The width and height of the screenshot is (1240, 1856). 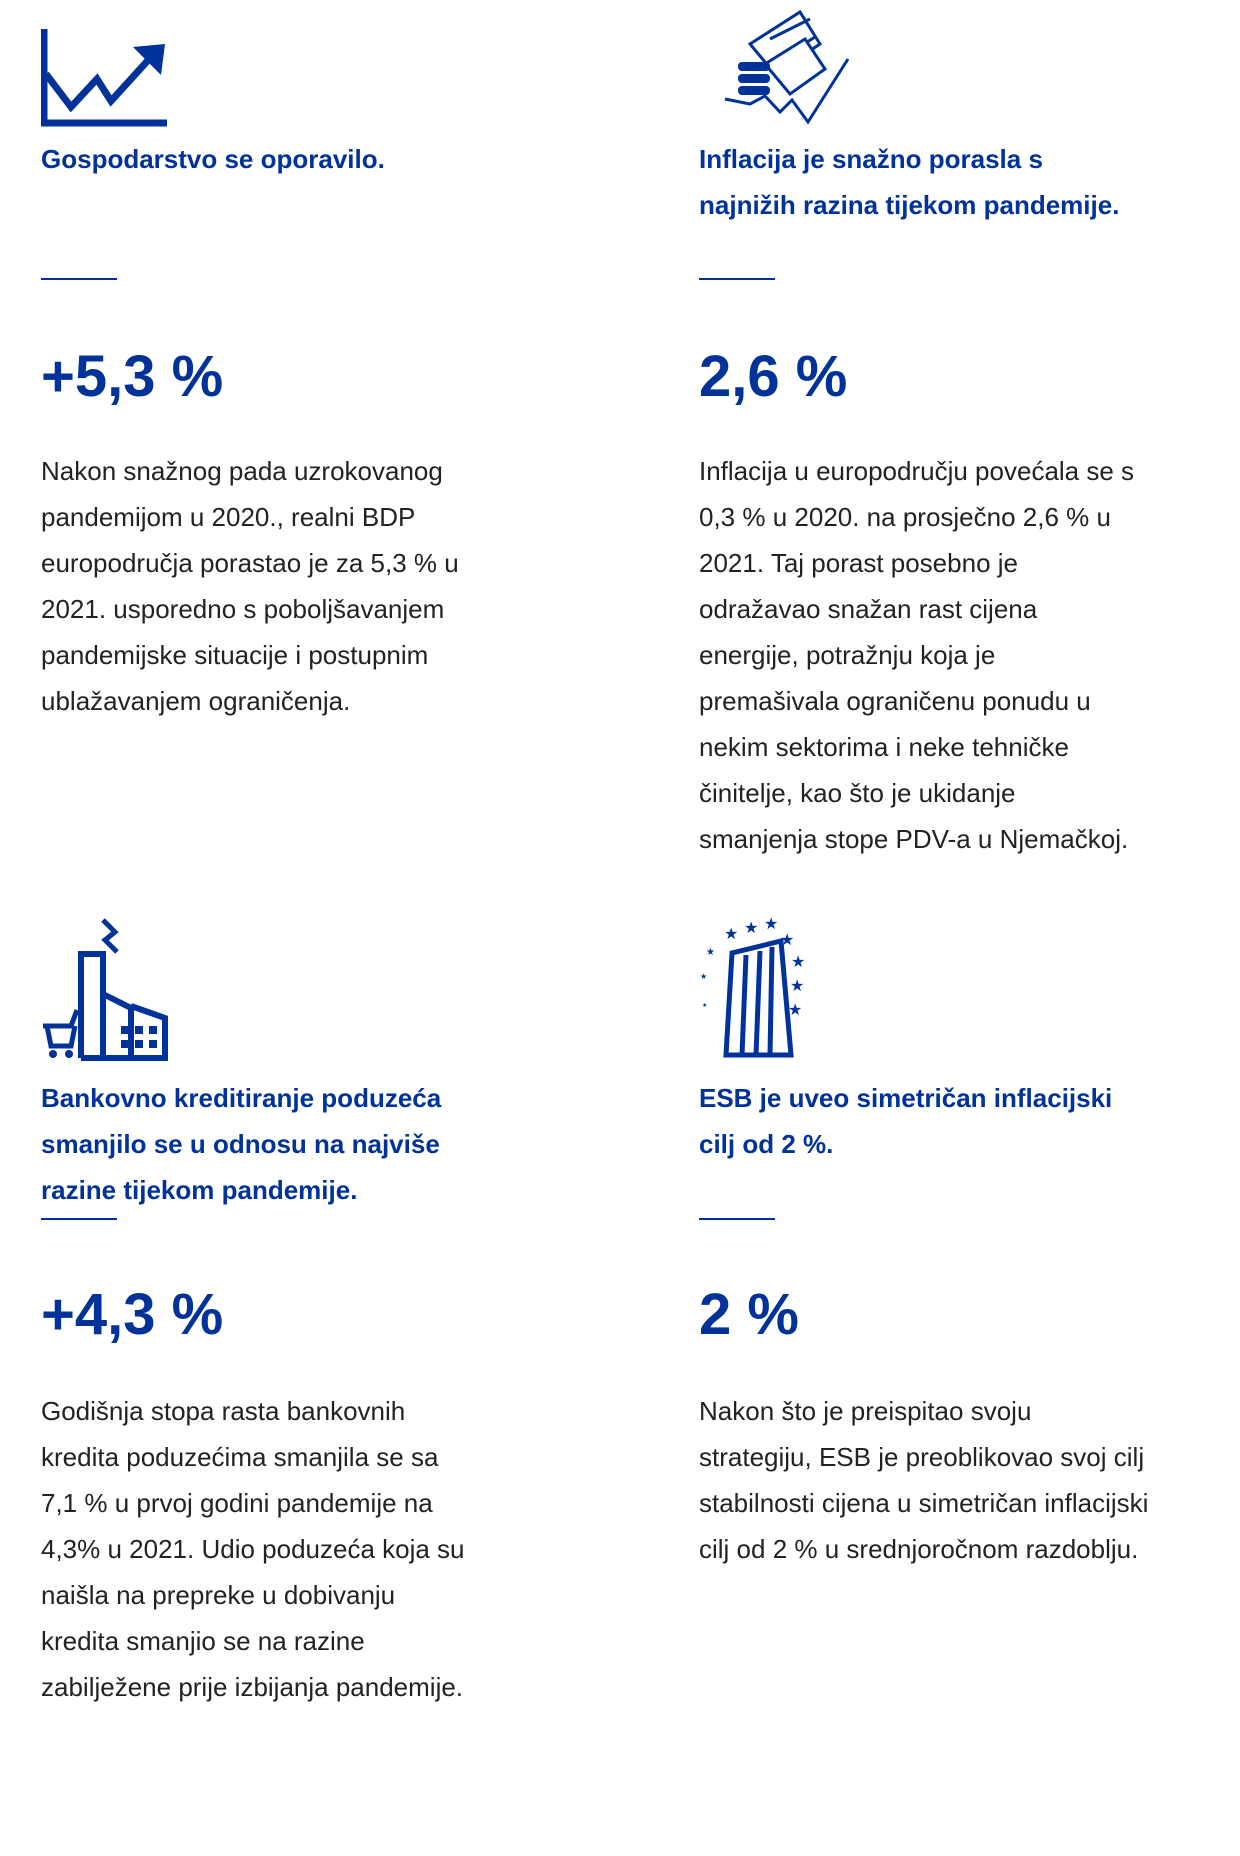 What do you see at coordinates (203, 1641) in the screenshot?
I see `body-text: kredita smanjio se na razine` at bounding box center [203, 1641].